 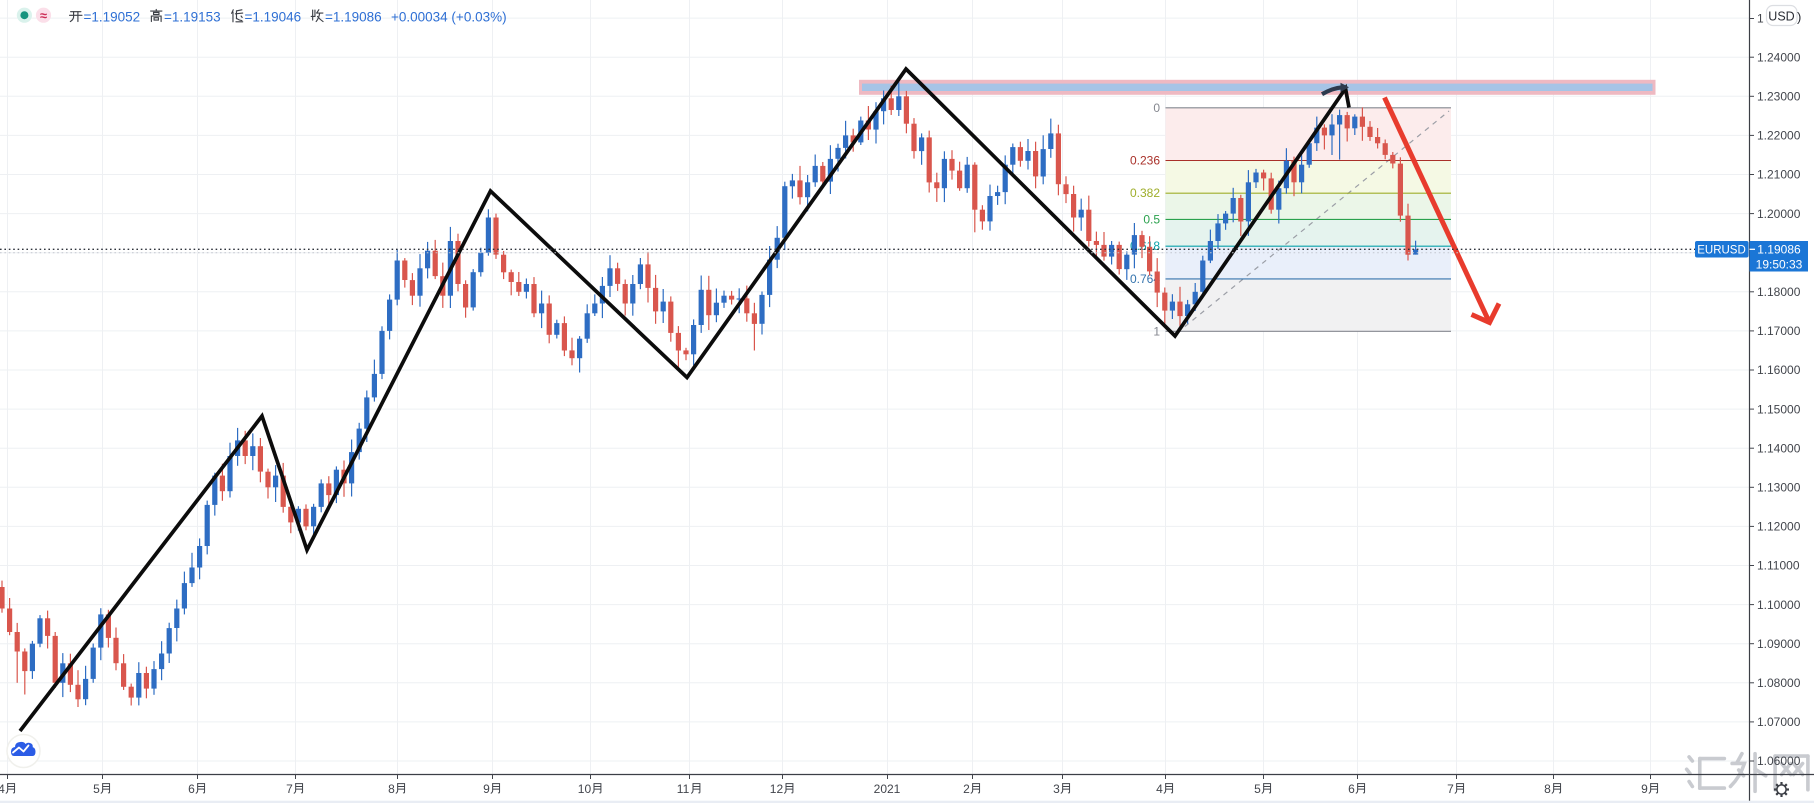 What do you see at coordinates (1779, 605) in the screenshot?
I see `svg-text: 1.10000` at bounding box center [1779, 605].